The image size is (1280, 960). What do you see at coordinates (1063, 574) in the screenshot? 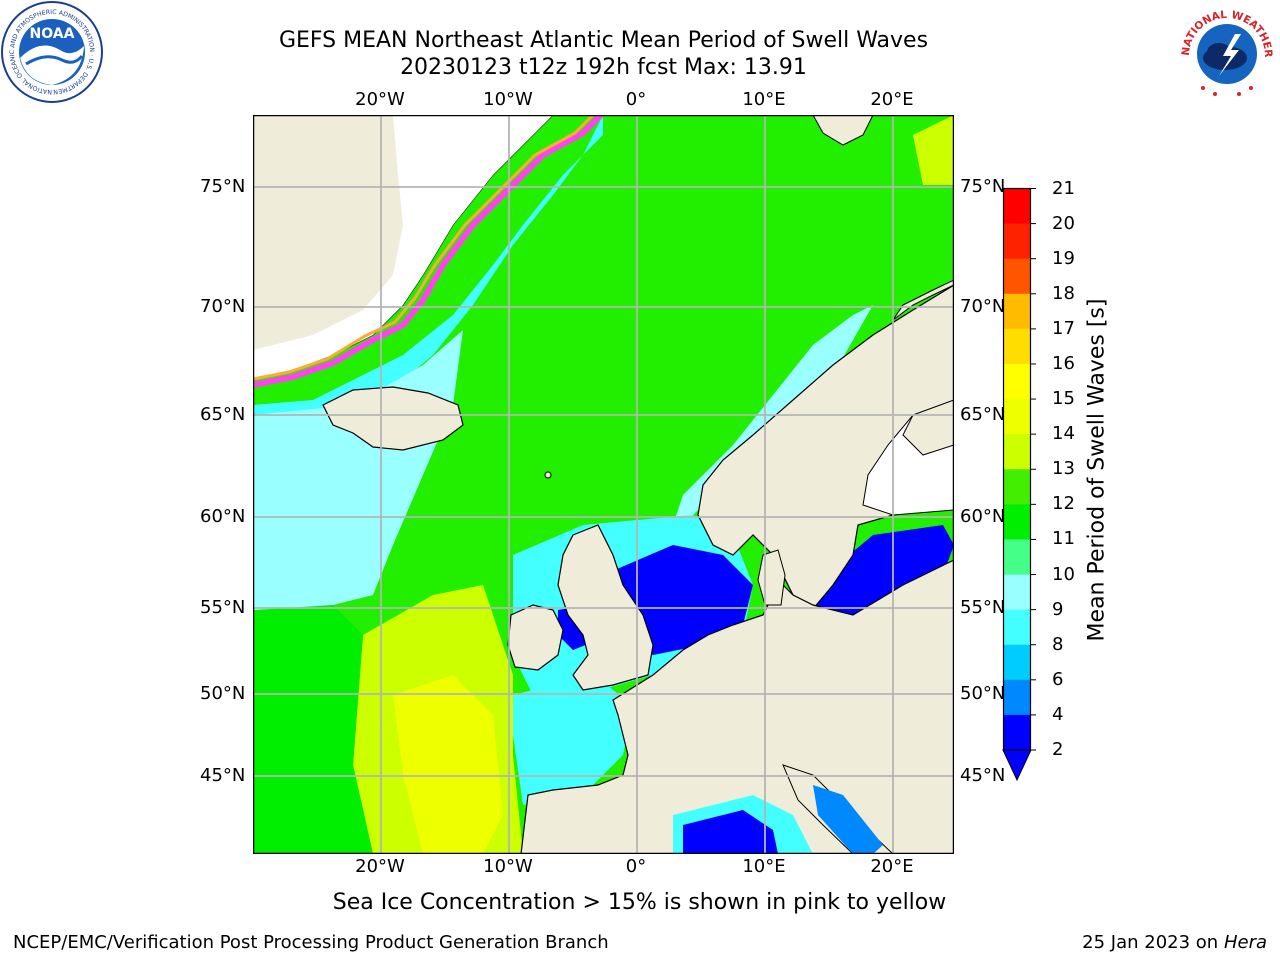
I see `colorbar-tick-label: 10` at bounding box center [1063, 574].